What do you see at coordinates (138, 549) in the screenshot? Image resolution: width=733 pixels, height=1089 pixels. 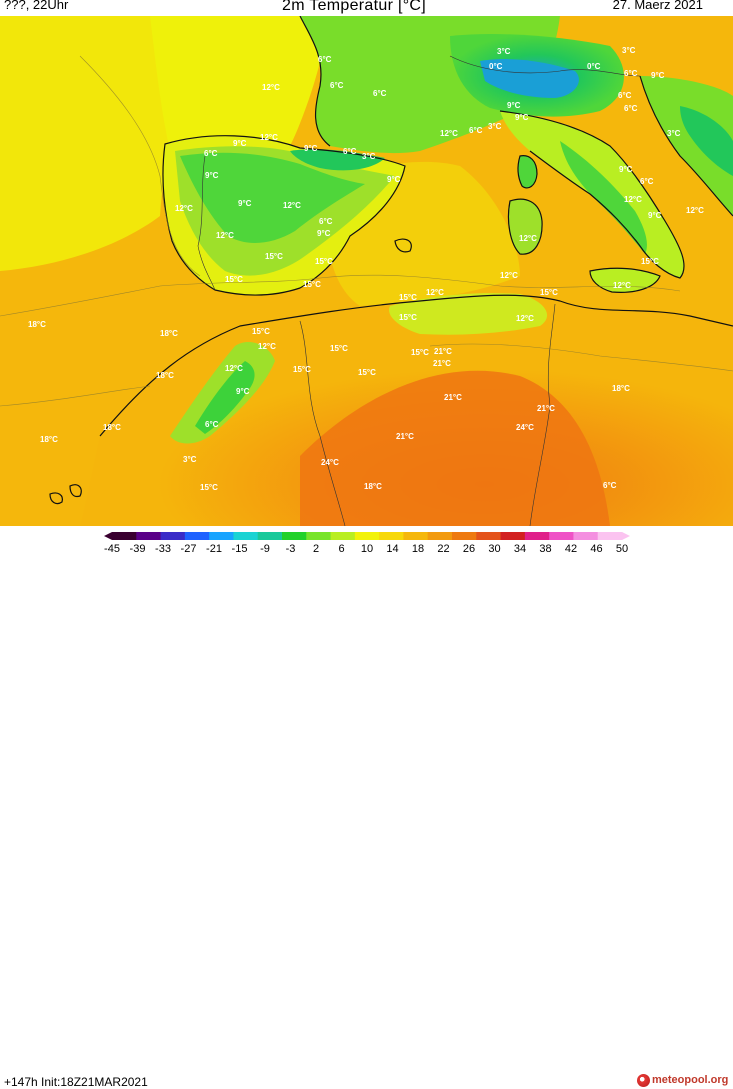 I see `colorbar-tick-label: -39` at bounding box center [138, 549].